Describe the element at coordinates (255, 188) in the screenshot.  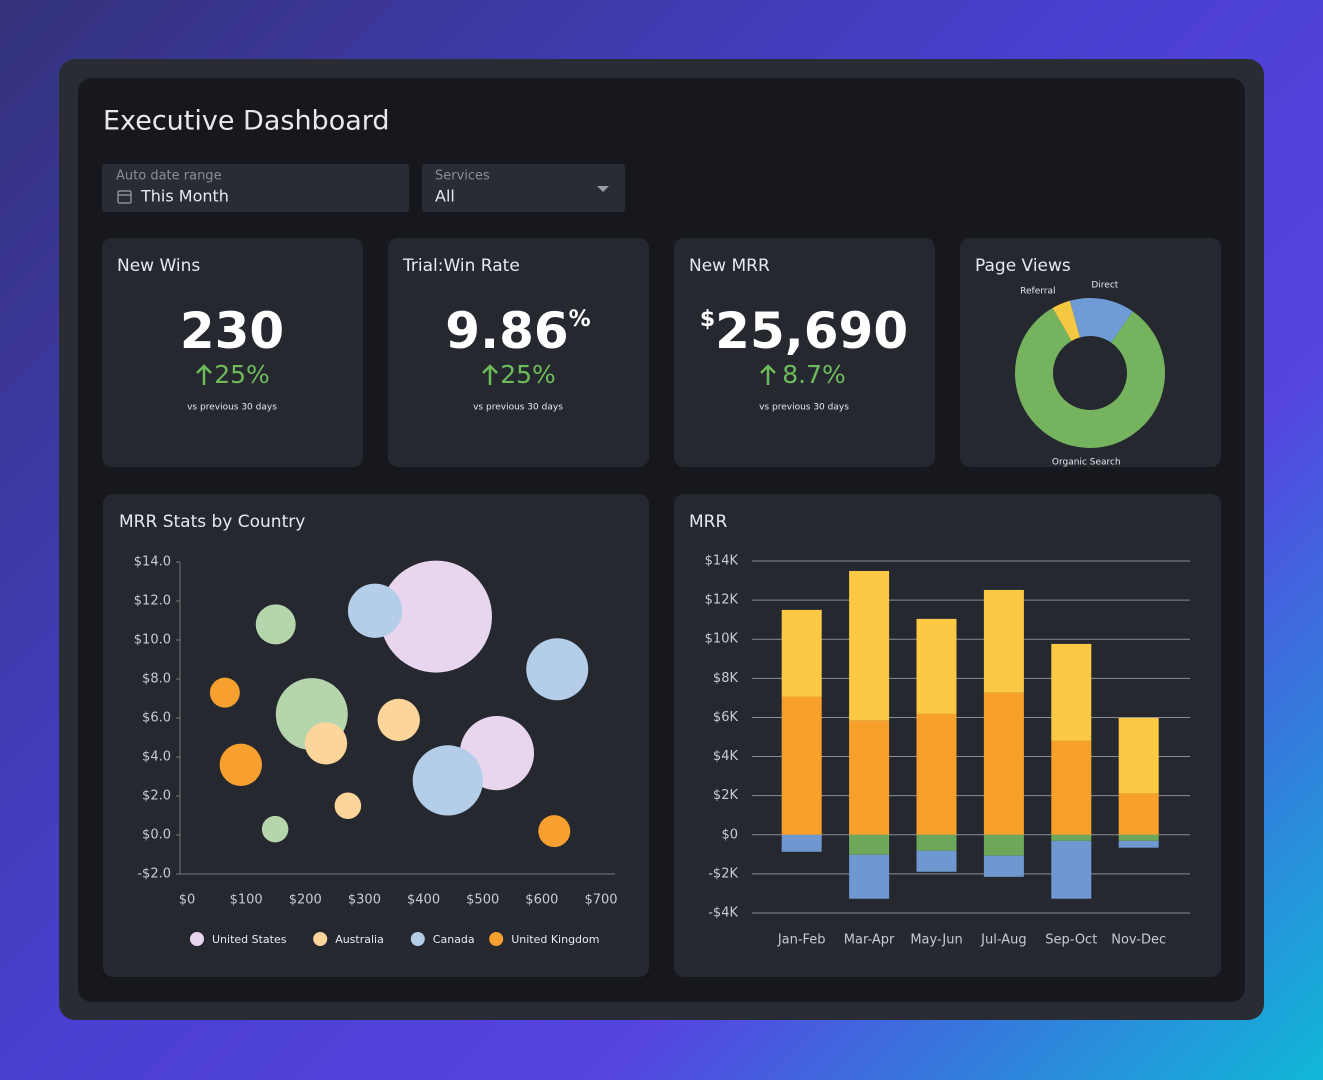
I see `date-filter` at that location.